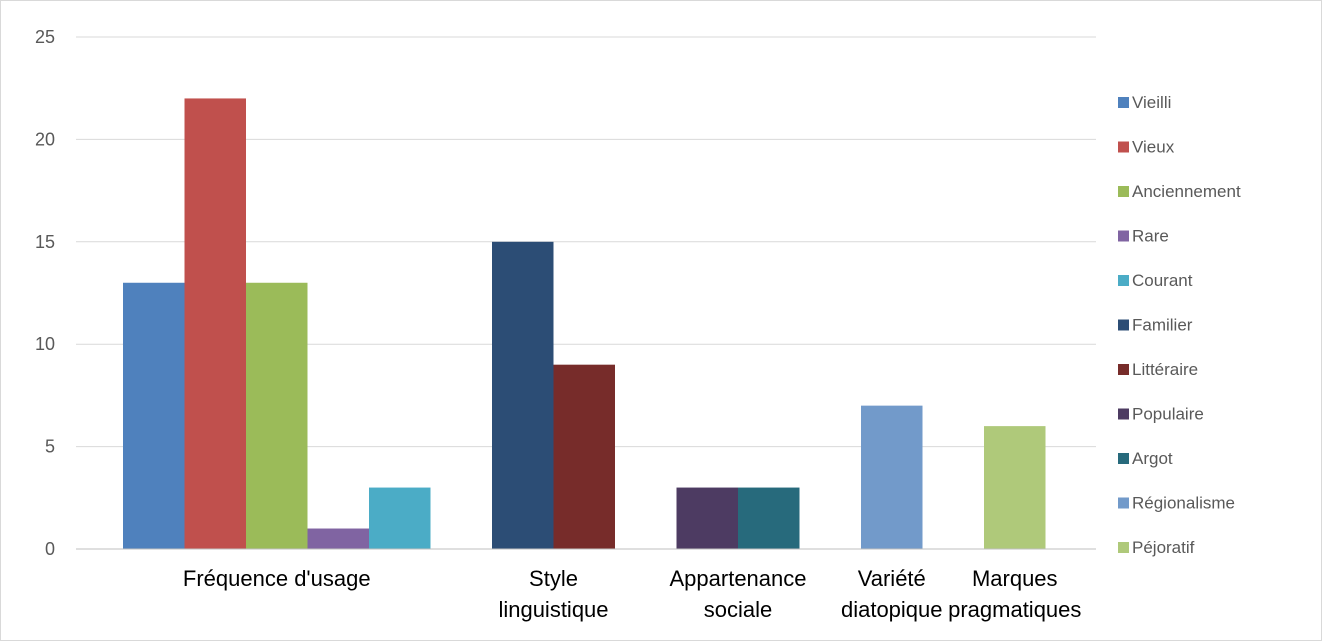 Image resolution: width=1322 pixels, height=641 pixels. I want to click on y-tick-label: 0, so click(50, 549).